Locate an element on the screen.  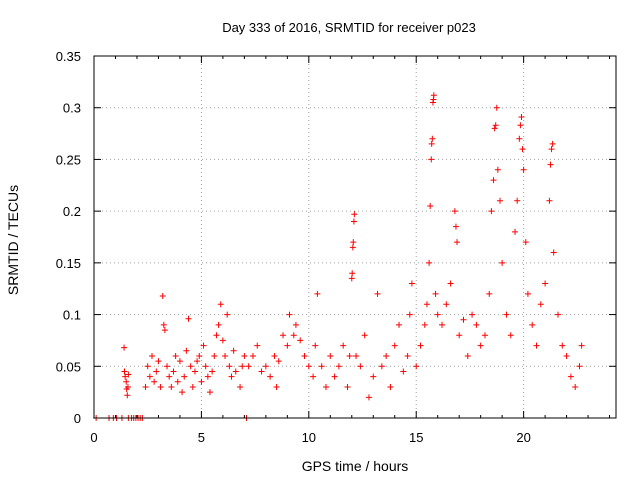
y-tick-label: 0.25 is located at coordinates (68, 159).